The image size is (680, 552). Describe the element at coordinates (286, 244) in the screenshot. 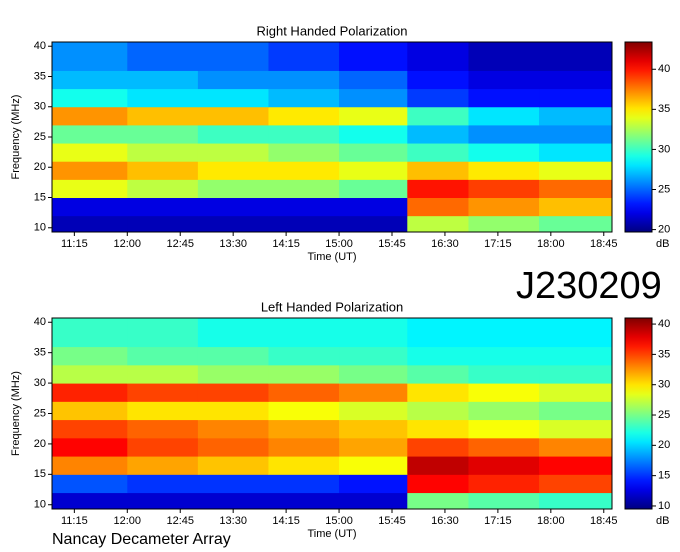

I see `x-tick-label: 14:15` at that location.